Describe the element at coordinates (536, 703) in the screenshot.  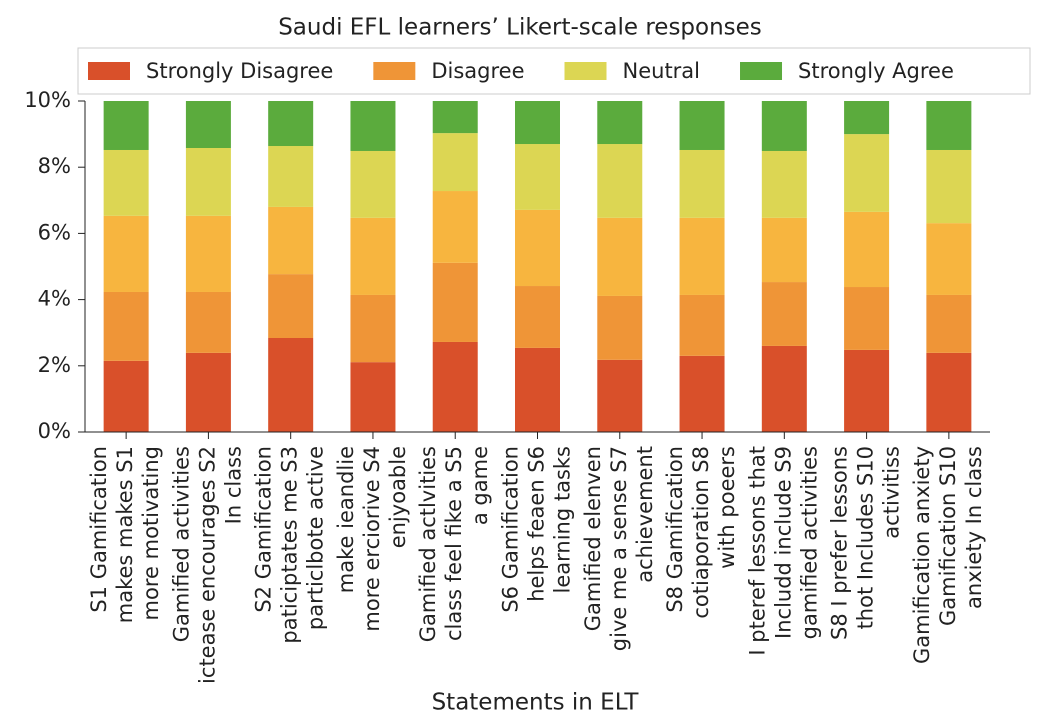
I see `x-axis-label: Statements in ELT` at that location.